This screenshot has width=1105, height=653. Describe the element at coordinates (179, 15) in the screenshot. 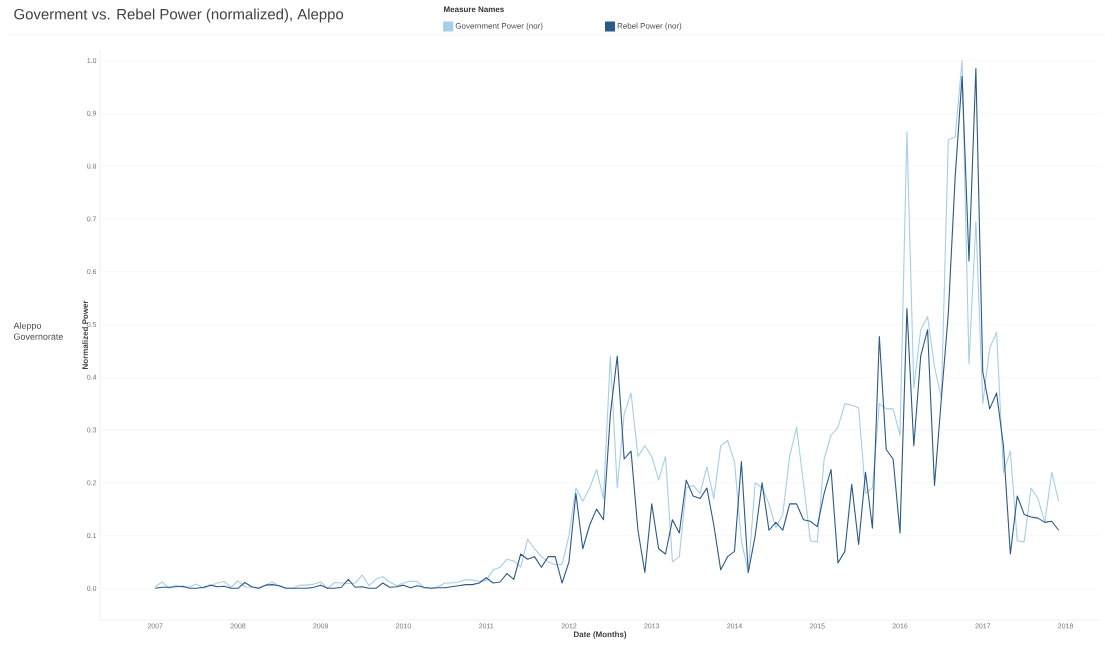

I see `chart-title: Goverment vs. Rebel Power (normalized), Aleppo` at that location.